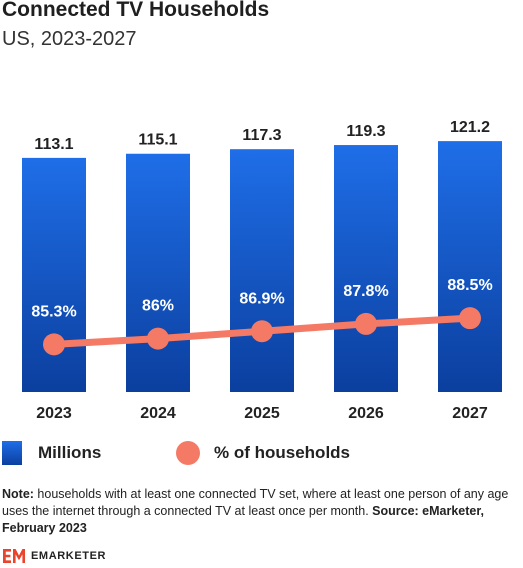  Describe the element at coordinates (136, 10) in the screenshot. I see `chart-title: Connected TV Households` at that location.